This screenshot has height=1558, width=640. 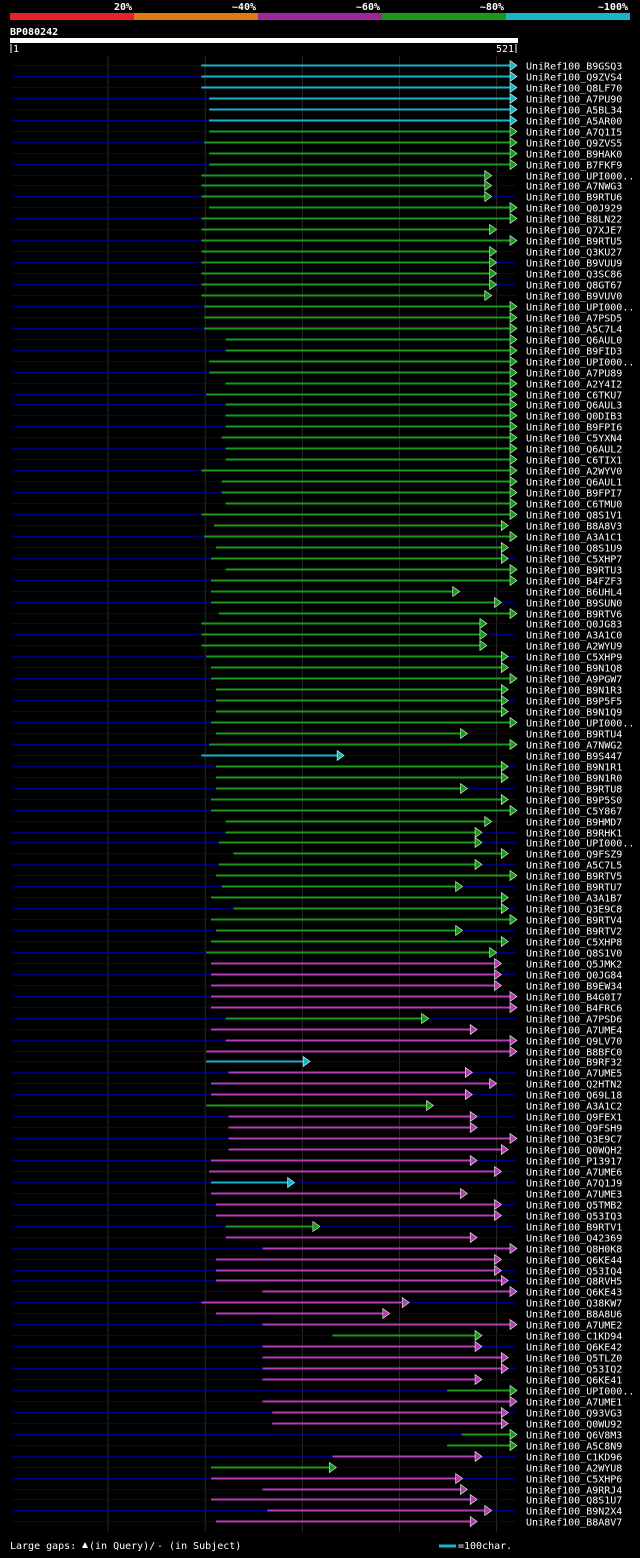 What do you see at coordinates (574, 319) in the screenshot?
I see `hit-name: UniRef100_A7PSD5` at bounding box center [574, 319].